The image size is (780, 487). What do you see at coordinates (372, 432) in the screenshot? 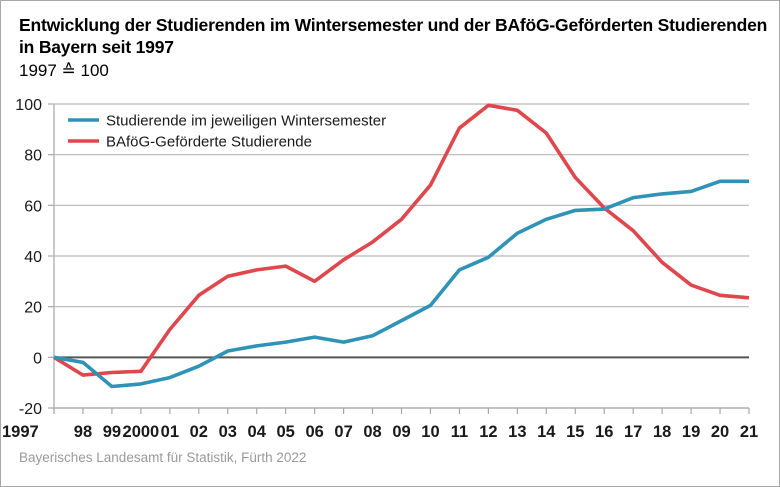
I see `x-tick-label: 08` at bounding box center [372, 432].